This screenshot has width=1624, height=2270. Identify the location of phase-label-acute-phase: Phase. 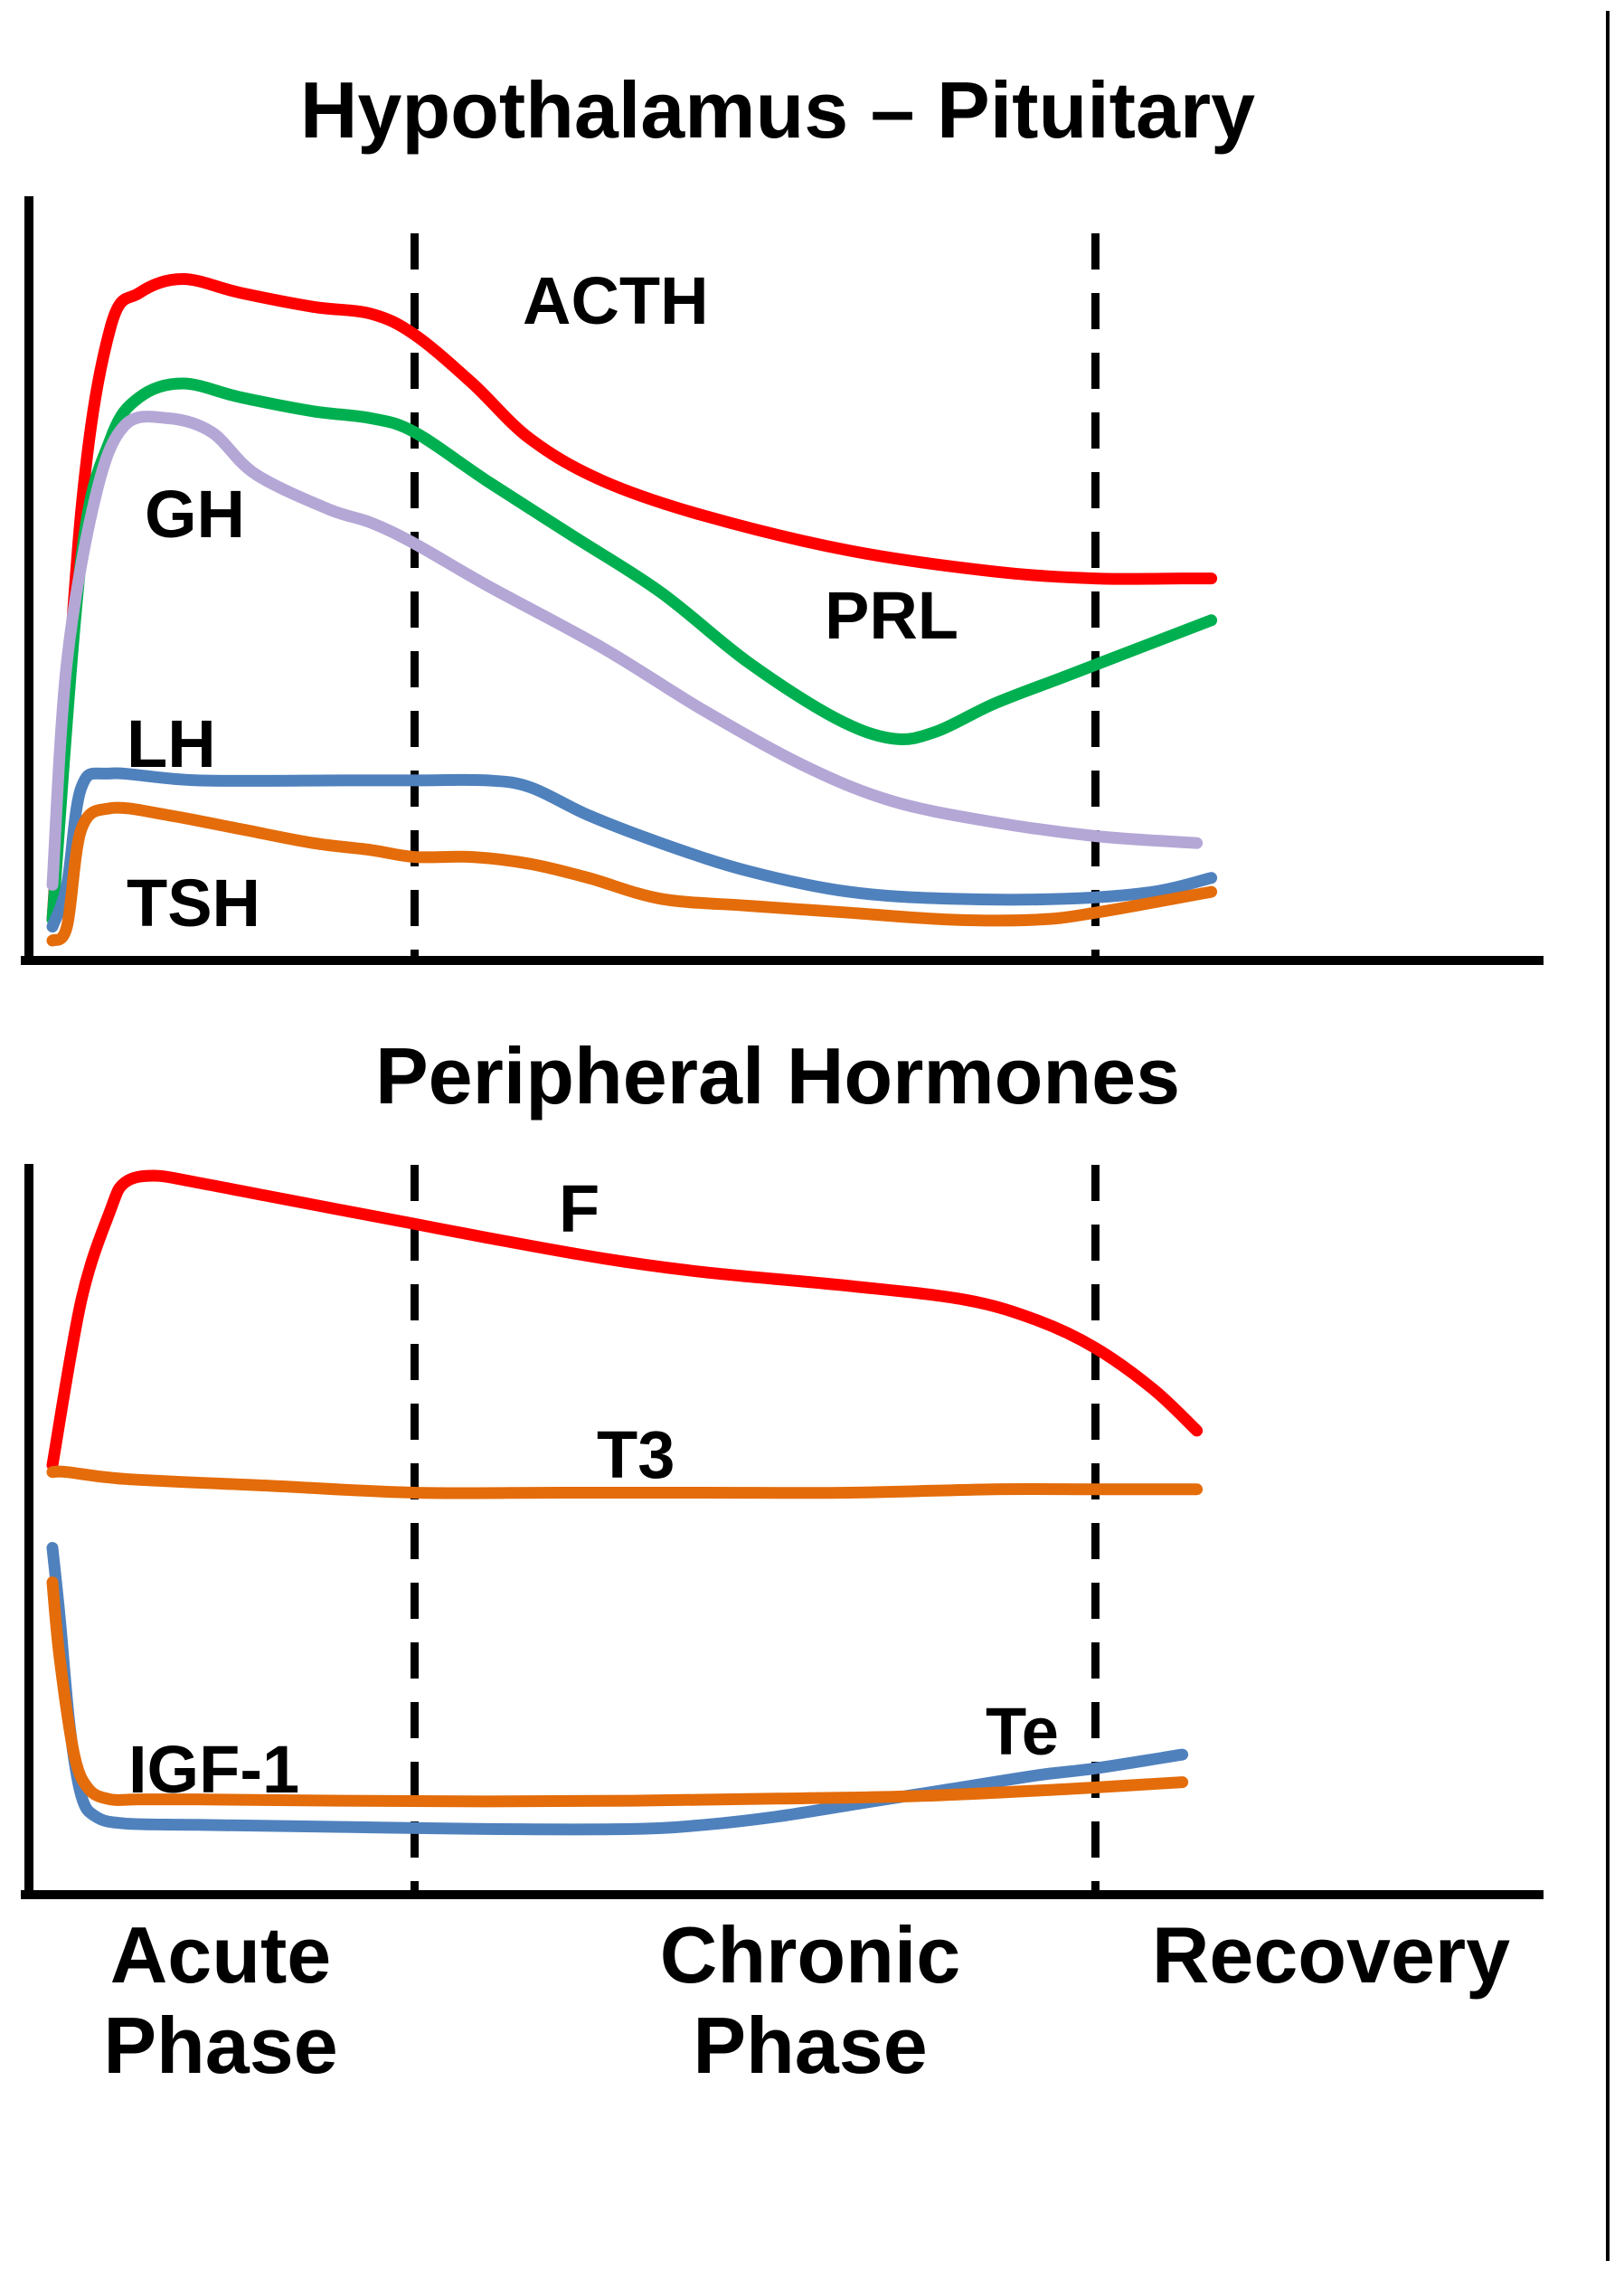
(220, 2045).